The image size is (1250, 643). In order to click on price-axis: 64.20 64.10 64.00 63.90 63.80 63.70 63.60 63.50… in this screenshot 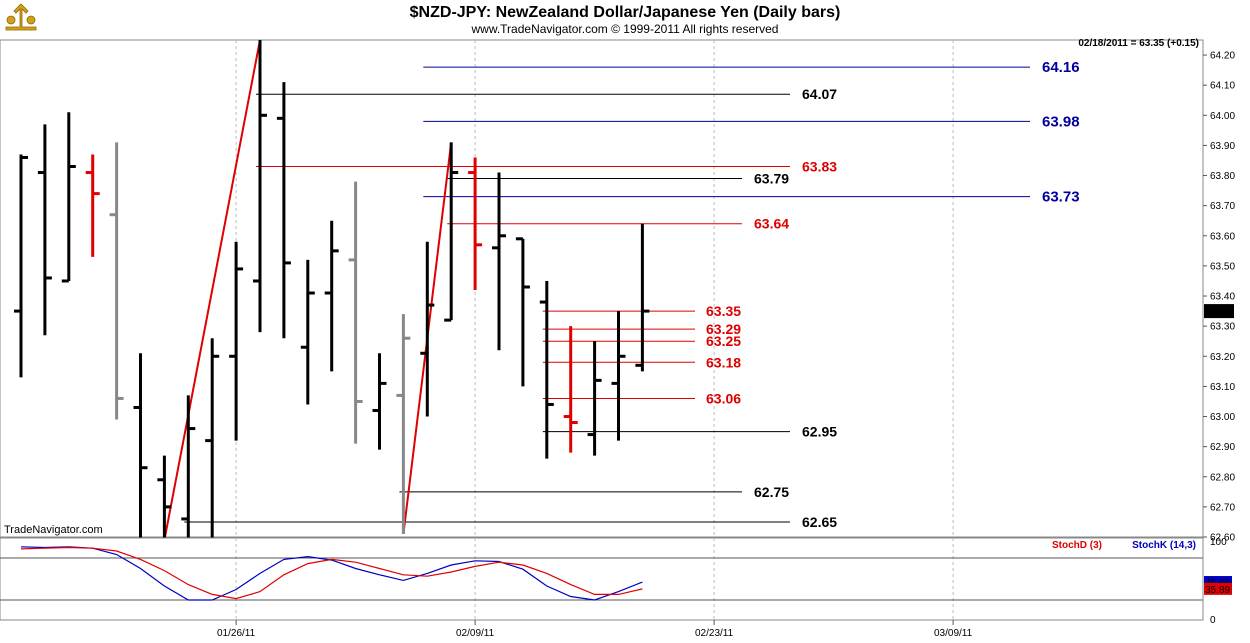, I will do `click(1218, 292)`.